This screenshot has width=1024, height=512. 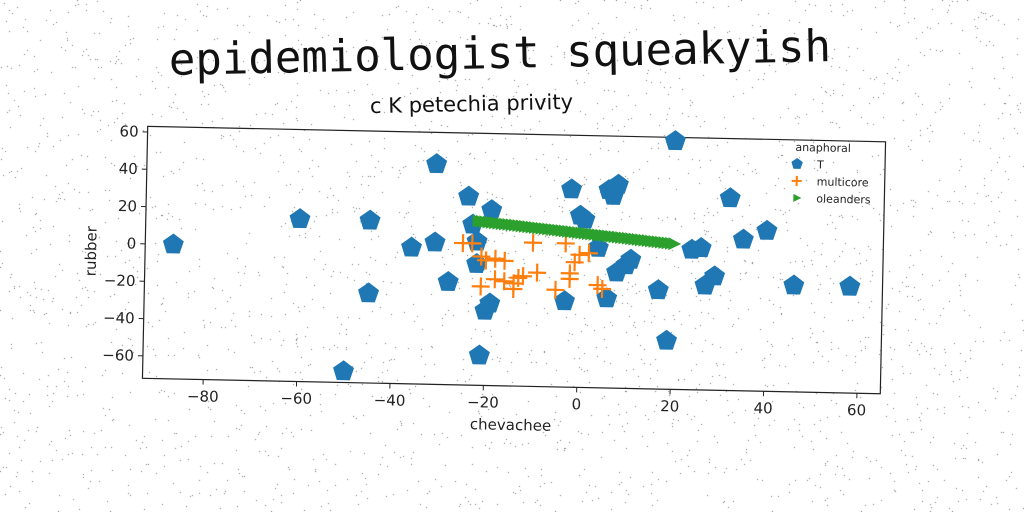 What do you see at coordinates (669, 406) in the screenshot?
I see `x-tick-label: 20` at bounding box center [669, 406].